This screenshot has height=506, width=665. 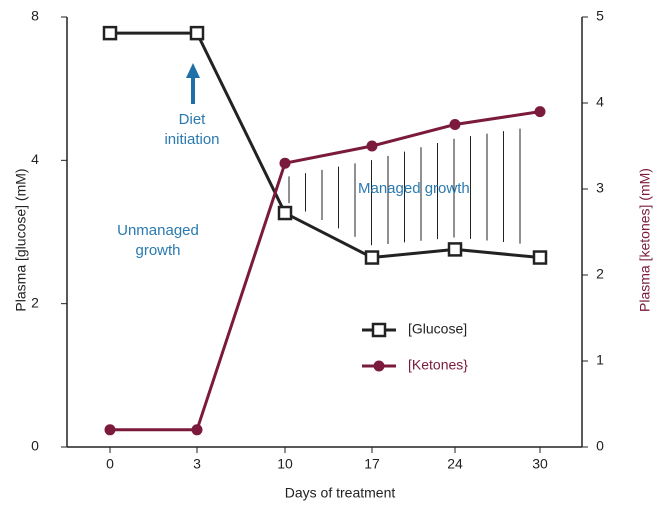 What do you see at coordinates (35, 159) in the screenshot?
I see `y-tick-label: 4` at bounding box center [35, 159].